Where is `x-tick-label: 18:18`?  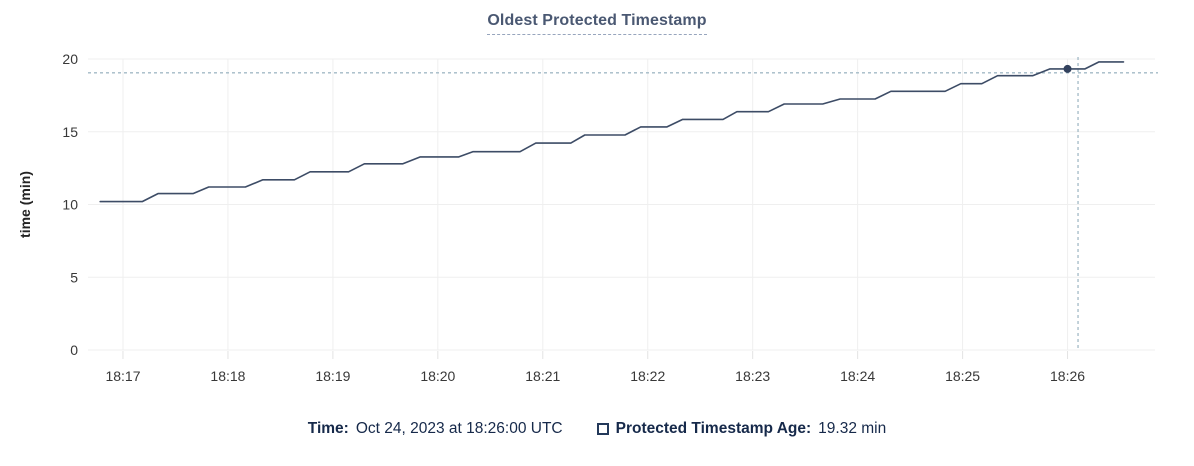 x-tick-label: 18:18 is located at coordinates (227, 376).